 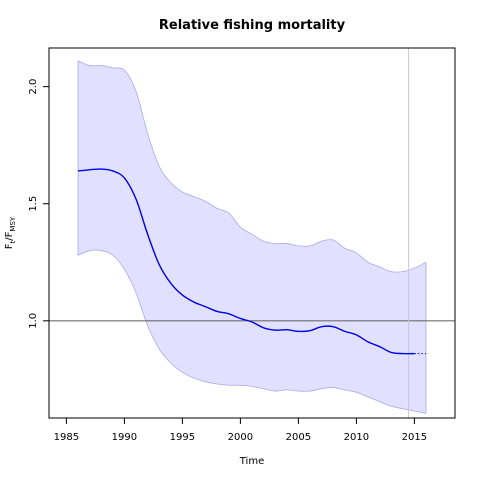 What do you see at coordinates (33, 321) in the screenshot?
I see `y-tick-label: 1.0` at bounding box center [33, 321].